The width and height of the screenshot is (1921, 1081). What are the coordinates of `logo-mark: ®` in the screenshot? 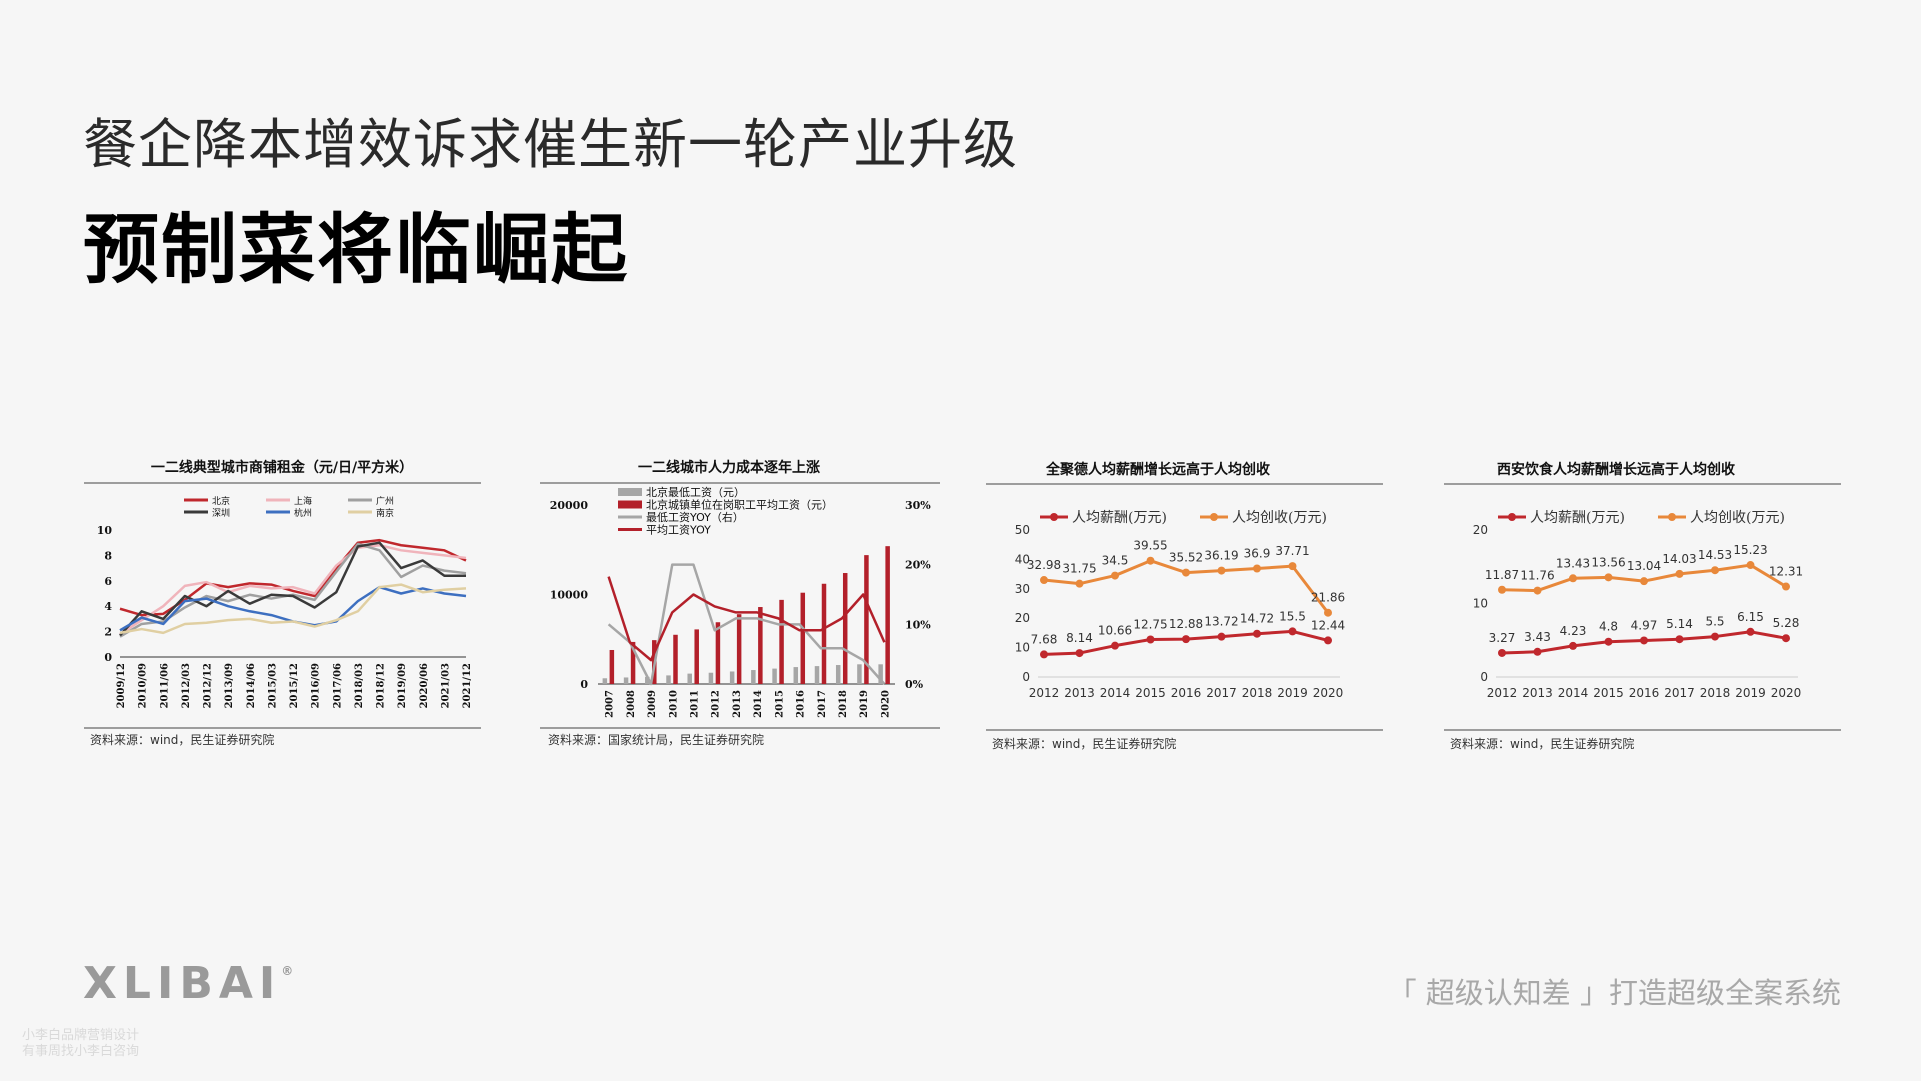 It's located at (287, 971).